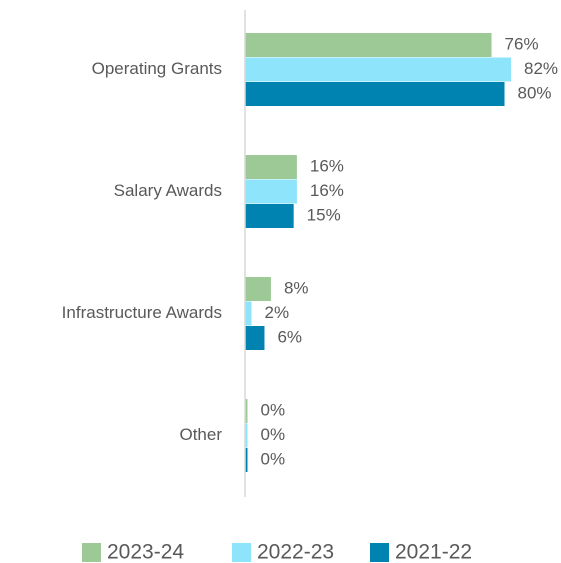 The width and height of the screenshot is (561, 563). What do you see at coordinates (168, 190) in the screenshot?
I see `category-label: Salary Awards` at bounding box center [168, 190].